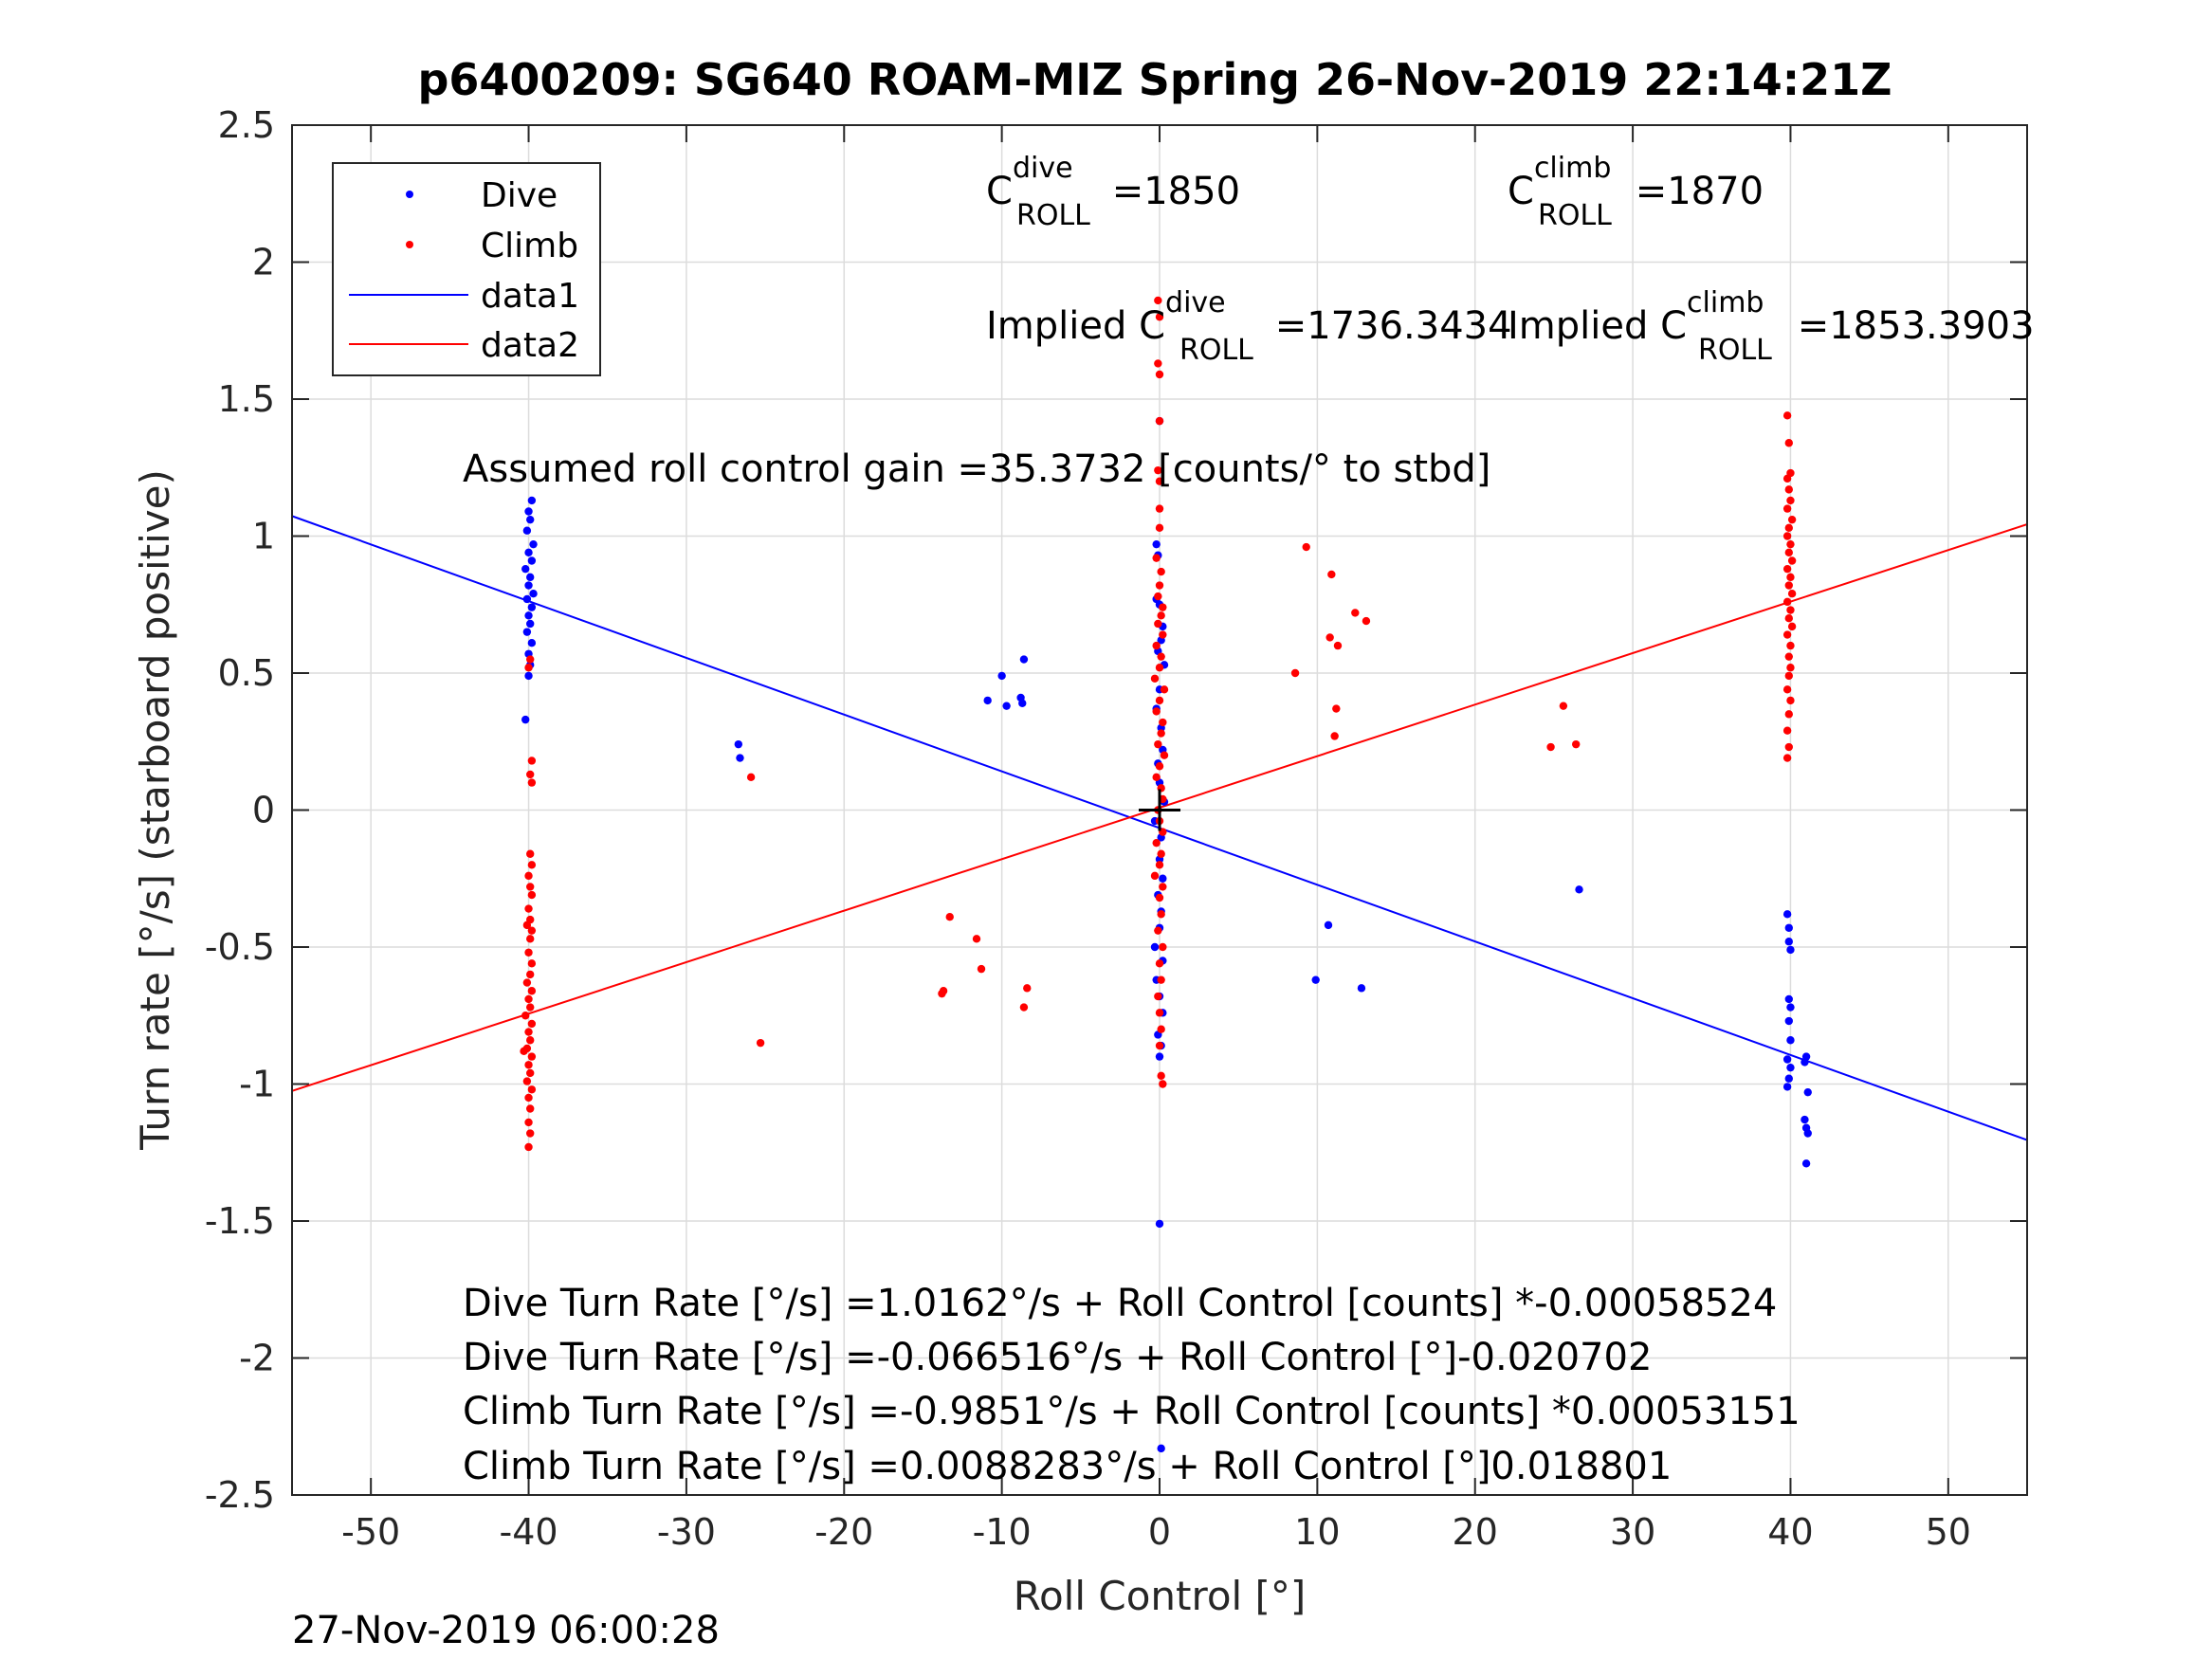  What do you see at coordinates (240, 947) in the screenshot?
I see `y-tick-label: -0.5` at bounding box center [240, 947].